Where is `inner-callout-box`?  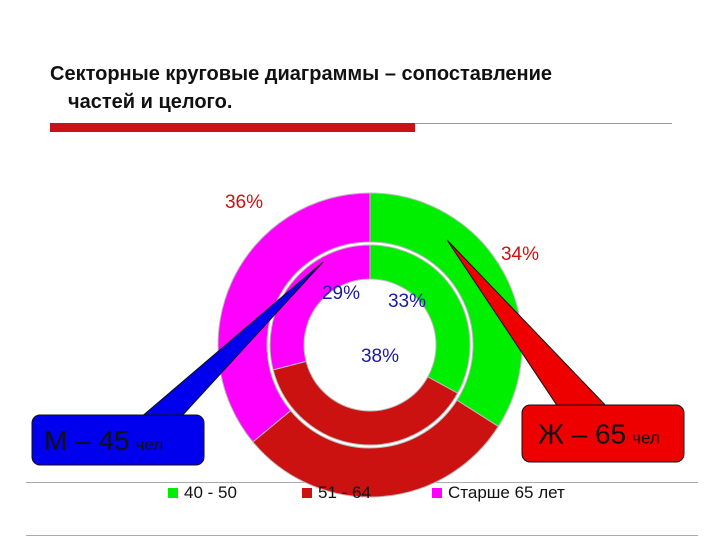
inner-callout-box is located at coordinates (118, 440).